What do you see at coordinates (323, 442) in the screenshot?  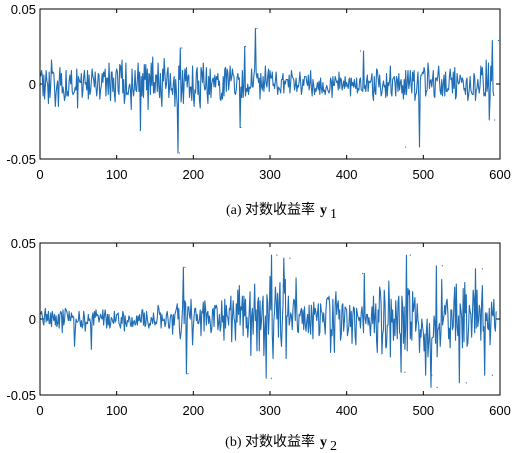 I see `caption-b-symbol: y` at bounding box center [323, 442].